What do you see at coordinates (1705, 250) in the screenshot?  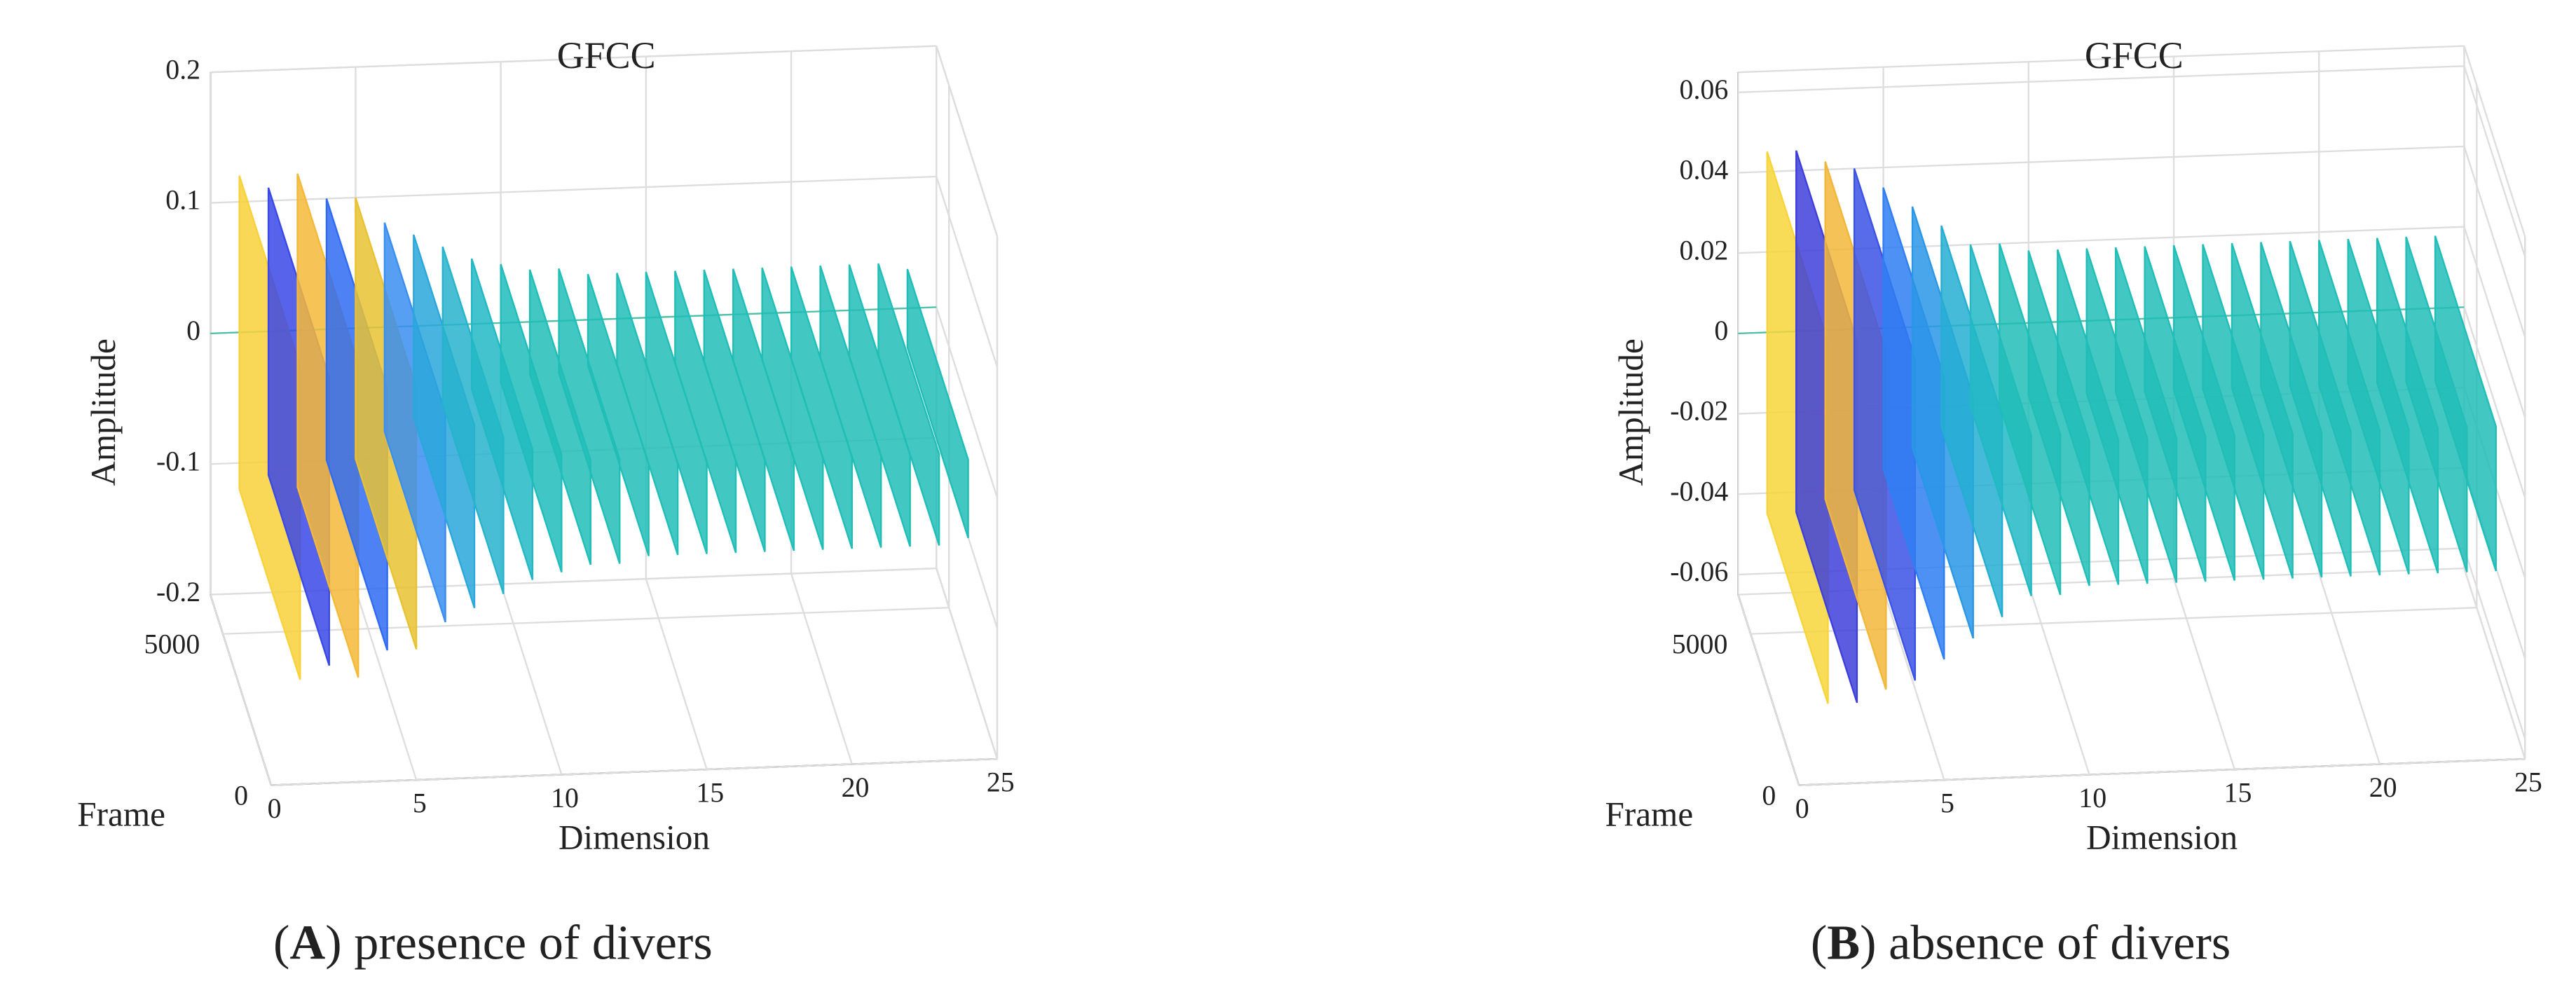 I see `z-tick-label: 0.02` at bounding box center [1705, 250].